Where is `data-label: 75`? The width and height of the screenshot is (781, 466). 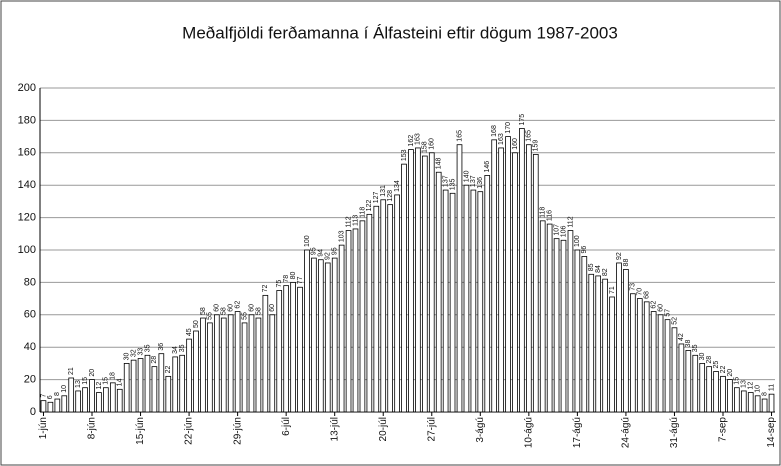
data-label: 75 is located at coordinates (279, 284).